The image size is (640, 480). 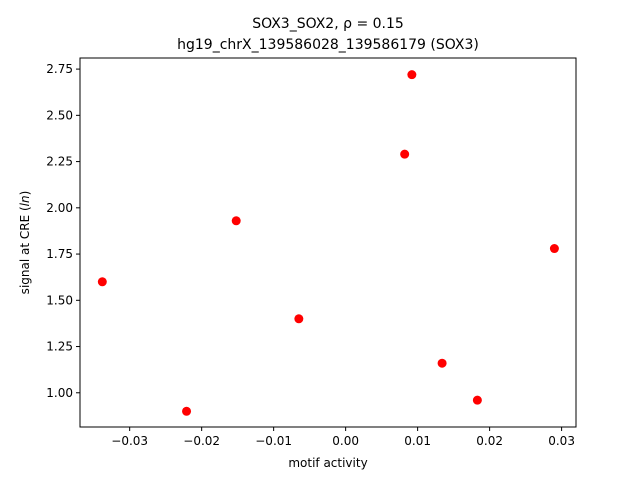 I want to click on y-axis-label: signal at CRE (ln), so click(x=25, y=243).